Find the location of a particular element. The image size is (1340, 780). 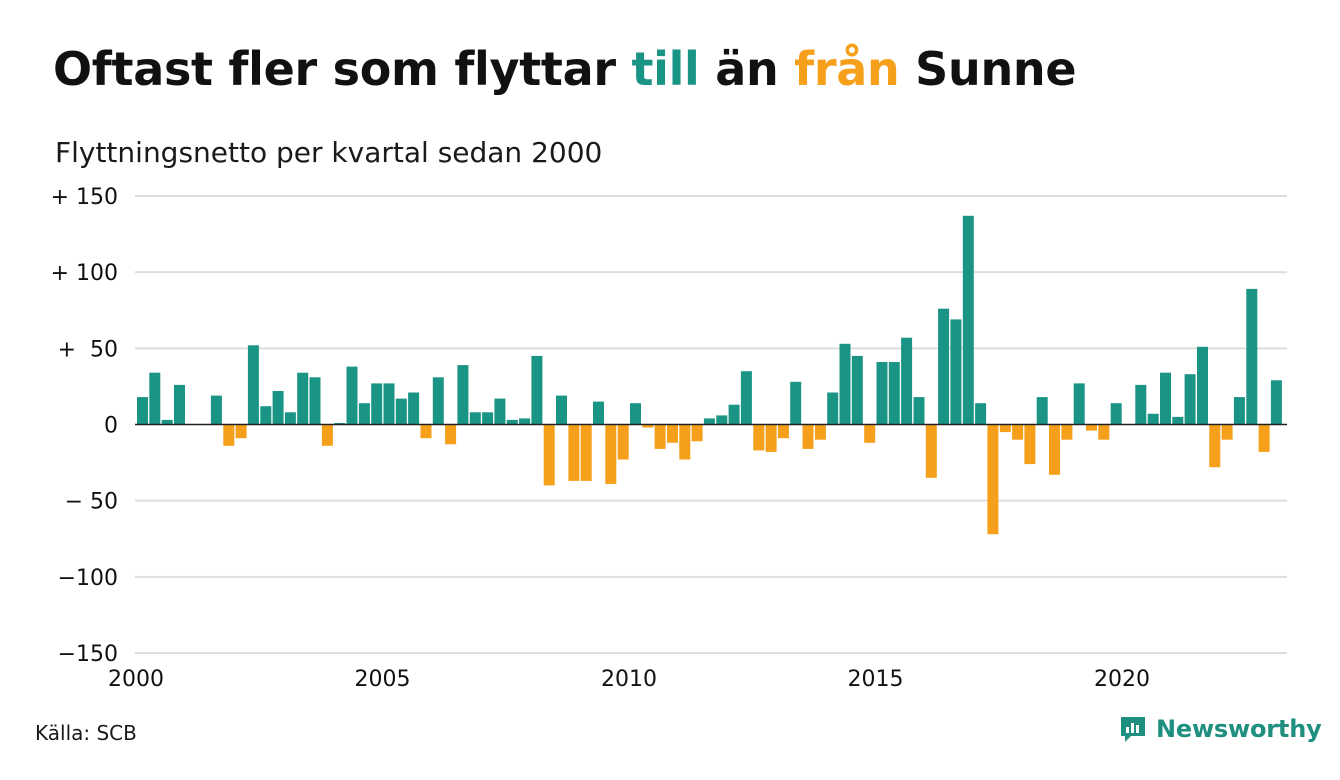

x-tick-label: 2000 is located at coordinates (136, 679).